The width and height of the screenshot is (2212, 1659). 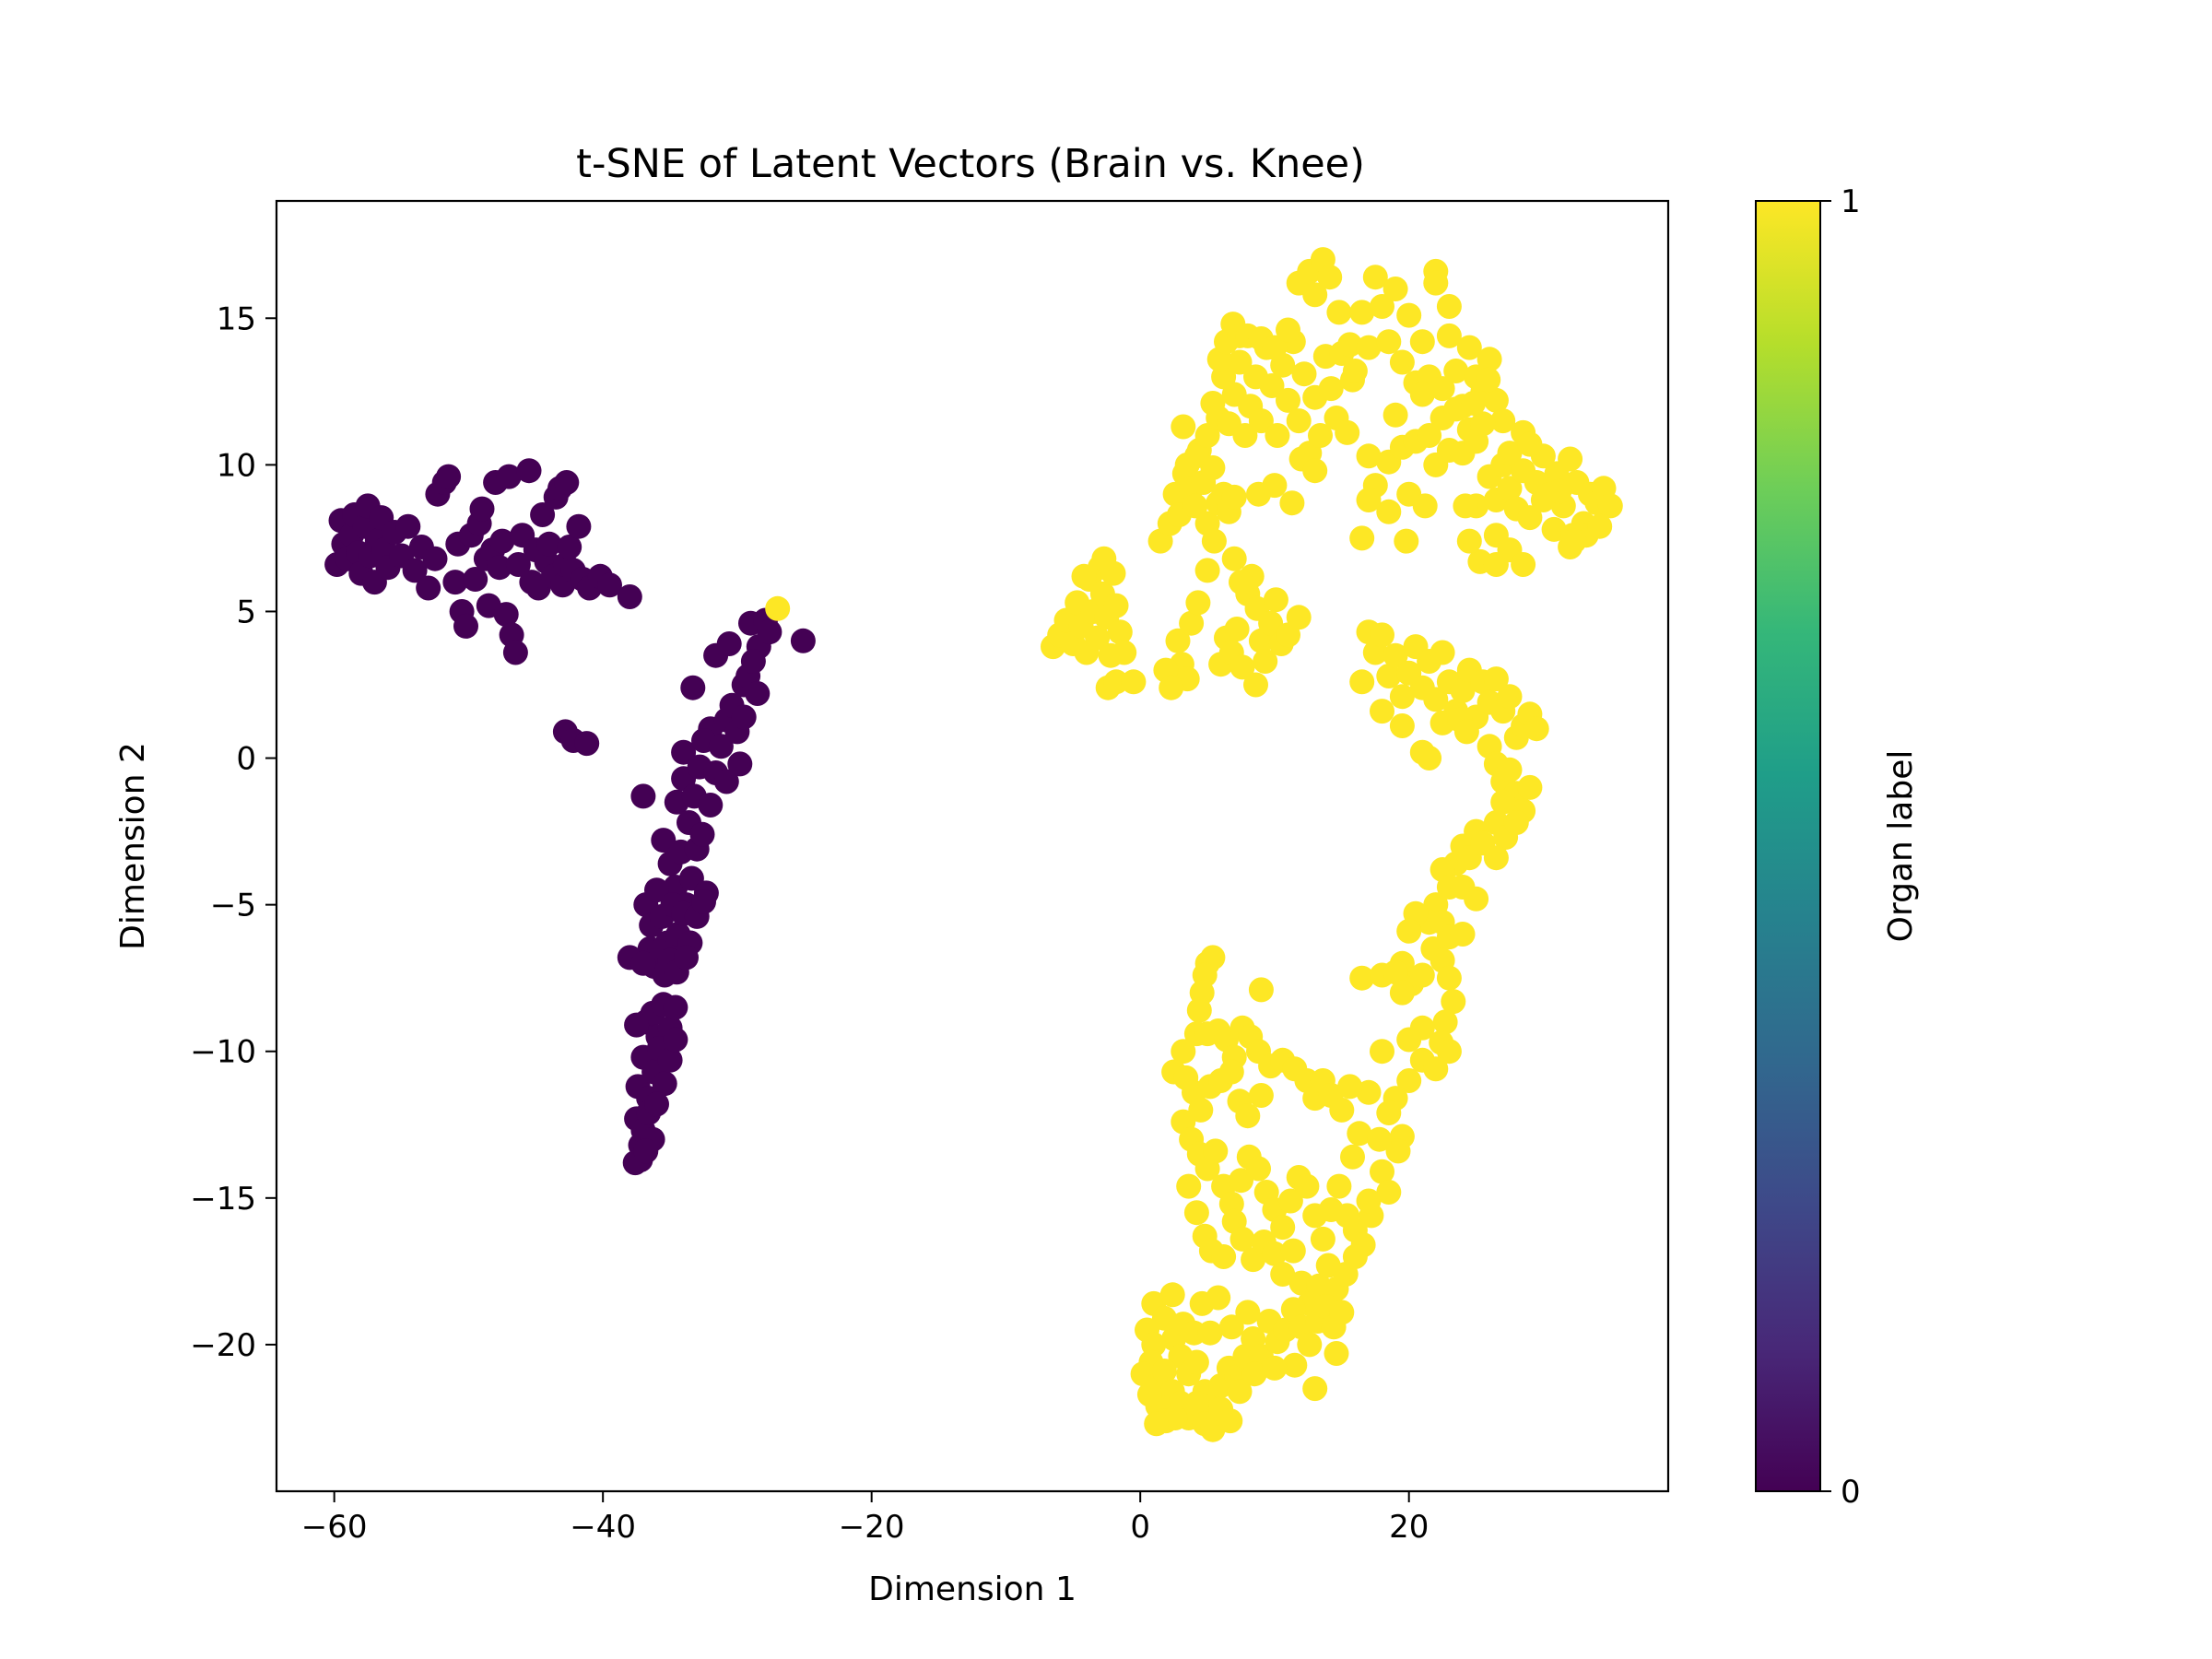 What do you see at coordinates (872, 1527) in the screenshot?
I see `x-tick-label: −20` at bounding box center [872, 1527].